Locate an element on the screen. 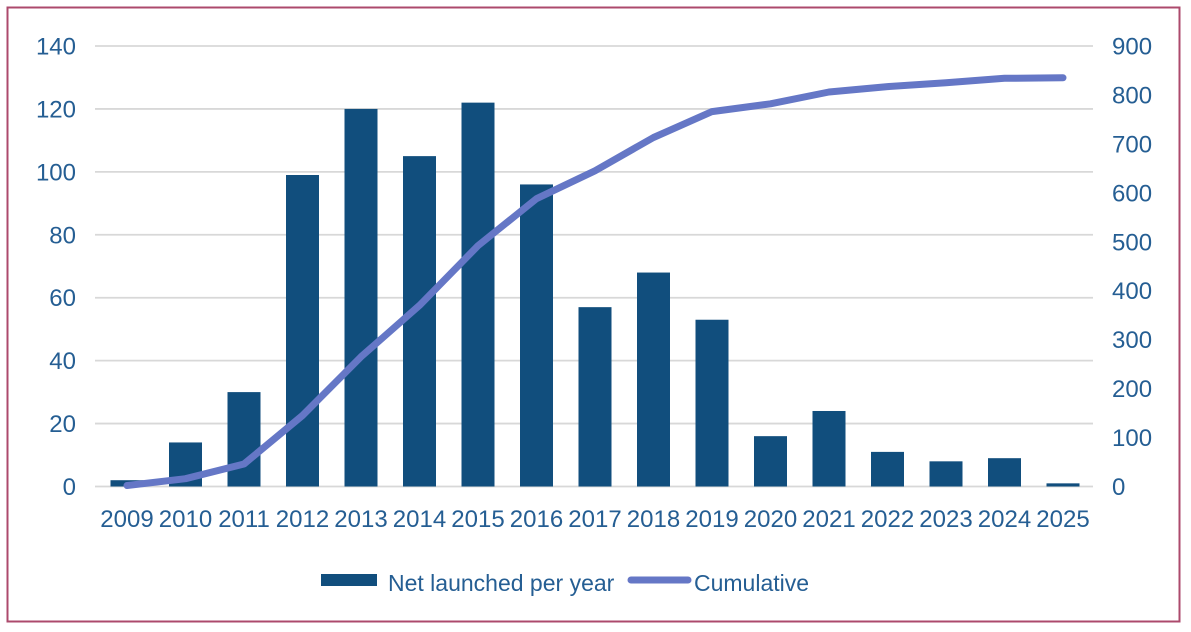 The width and height of the screenshot is (1191, 632). legend-bar-label: Net launched per year is located at coordinates (501, 583).